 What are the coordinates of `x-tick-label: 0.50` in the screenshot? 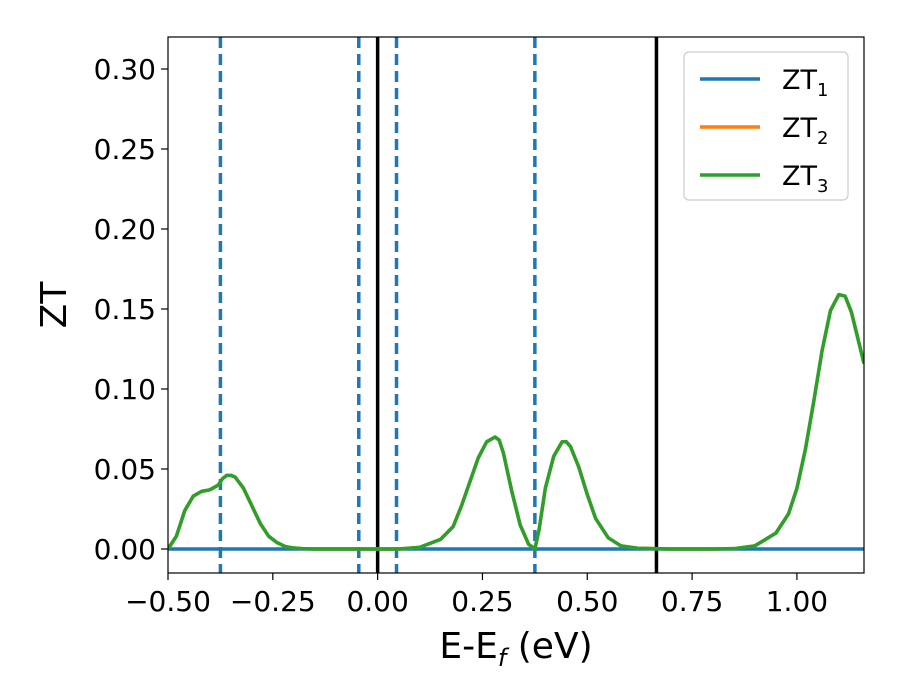 It's located at (587, 601).